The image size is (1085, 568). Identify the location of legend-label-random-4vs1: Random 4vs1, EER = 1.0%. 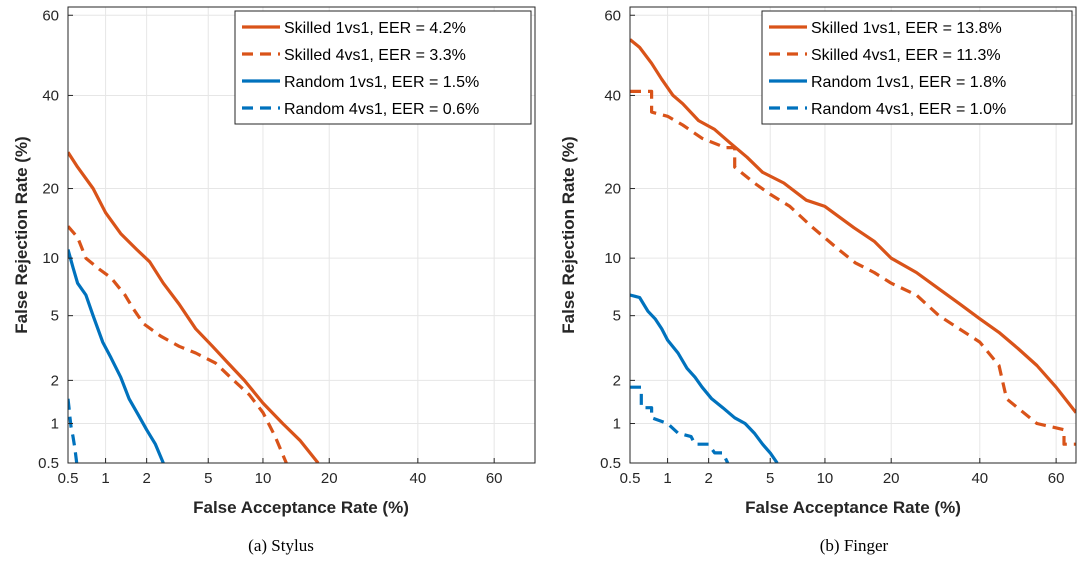
(908, 109).